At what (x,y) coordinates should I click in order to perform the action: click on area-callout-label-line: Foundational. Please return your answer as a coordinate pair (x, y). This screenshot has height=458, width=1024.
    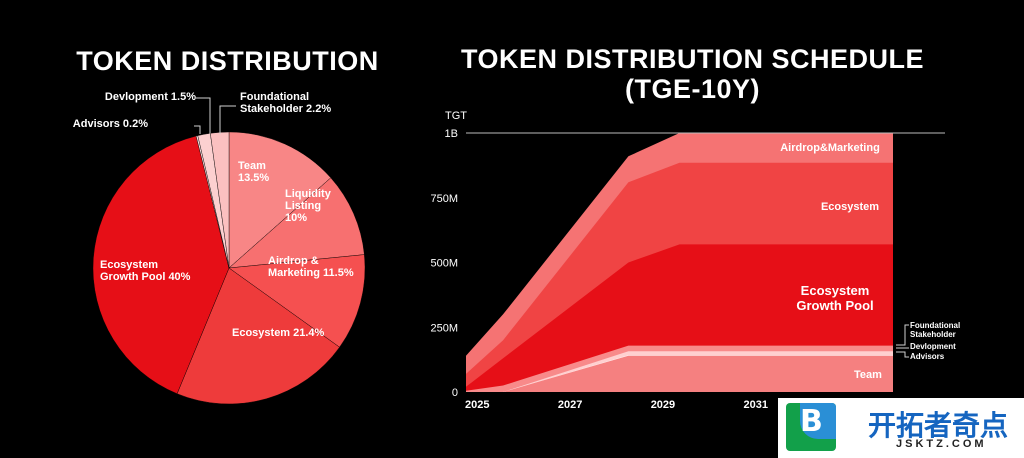
    Looking at the image, I should click on (935, 325).